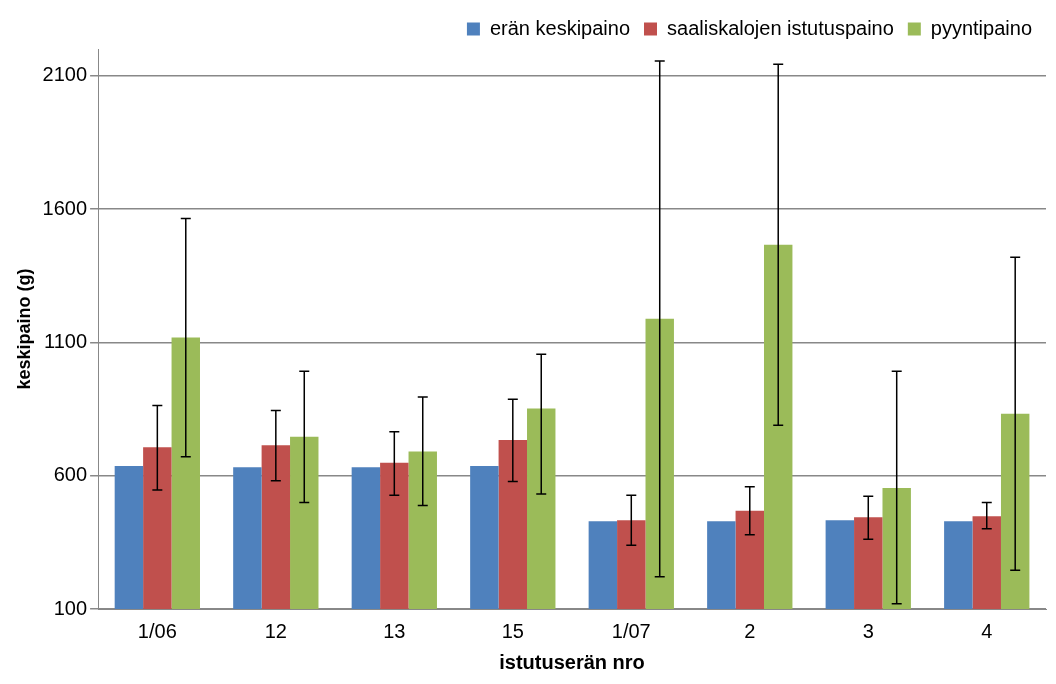 The width and height of the screenshot is (1056, 684). What do you see at coordinates (631, 630) in the screenshot?
I see `x-tick-label: 1/07` at bounding box center [631, 630].